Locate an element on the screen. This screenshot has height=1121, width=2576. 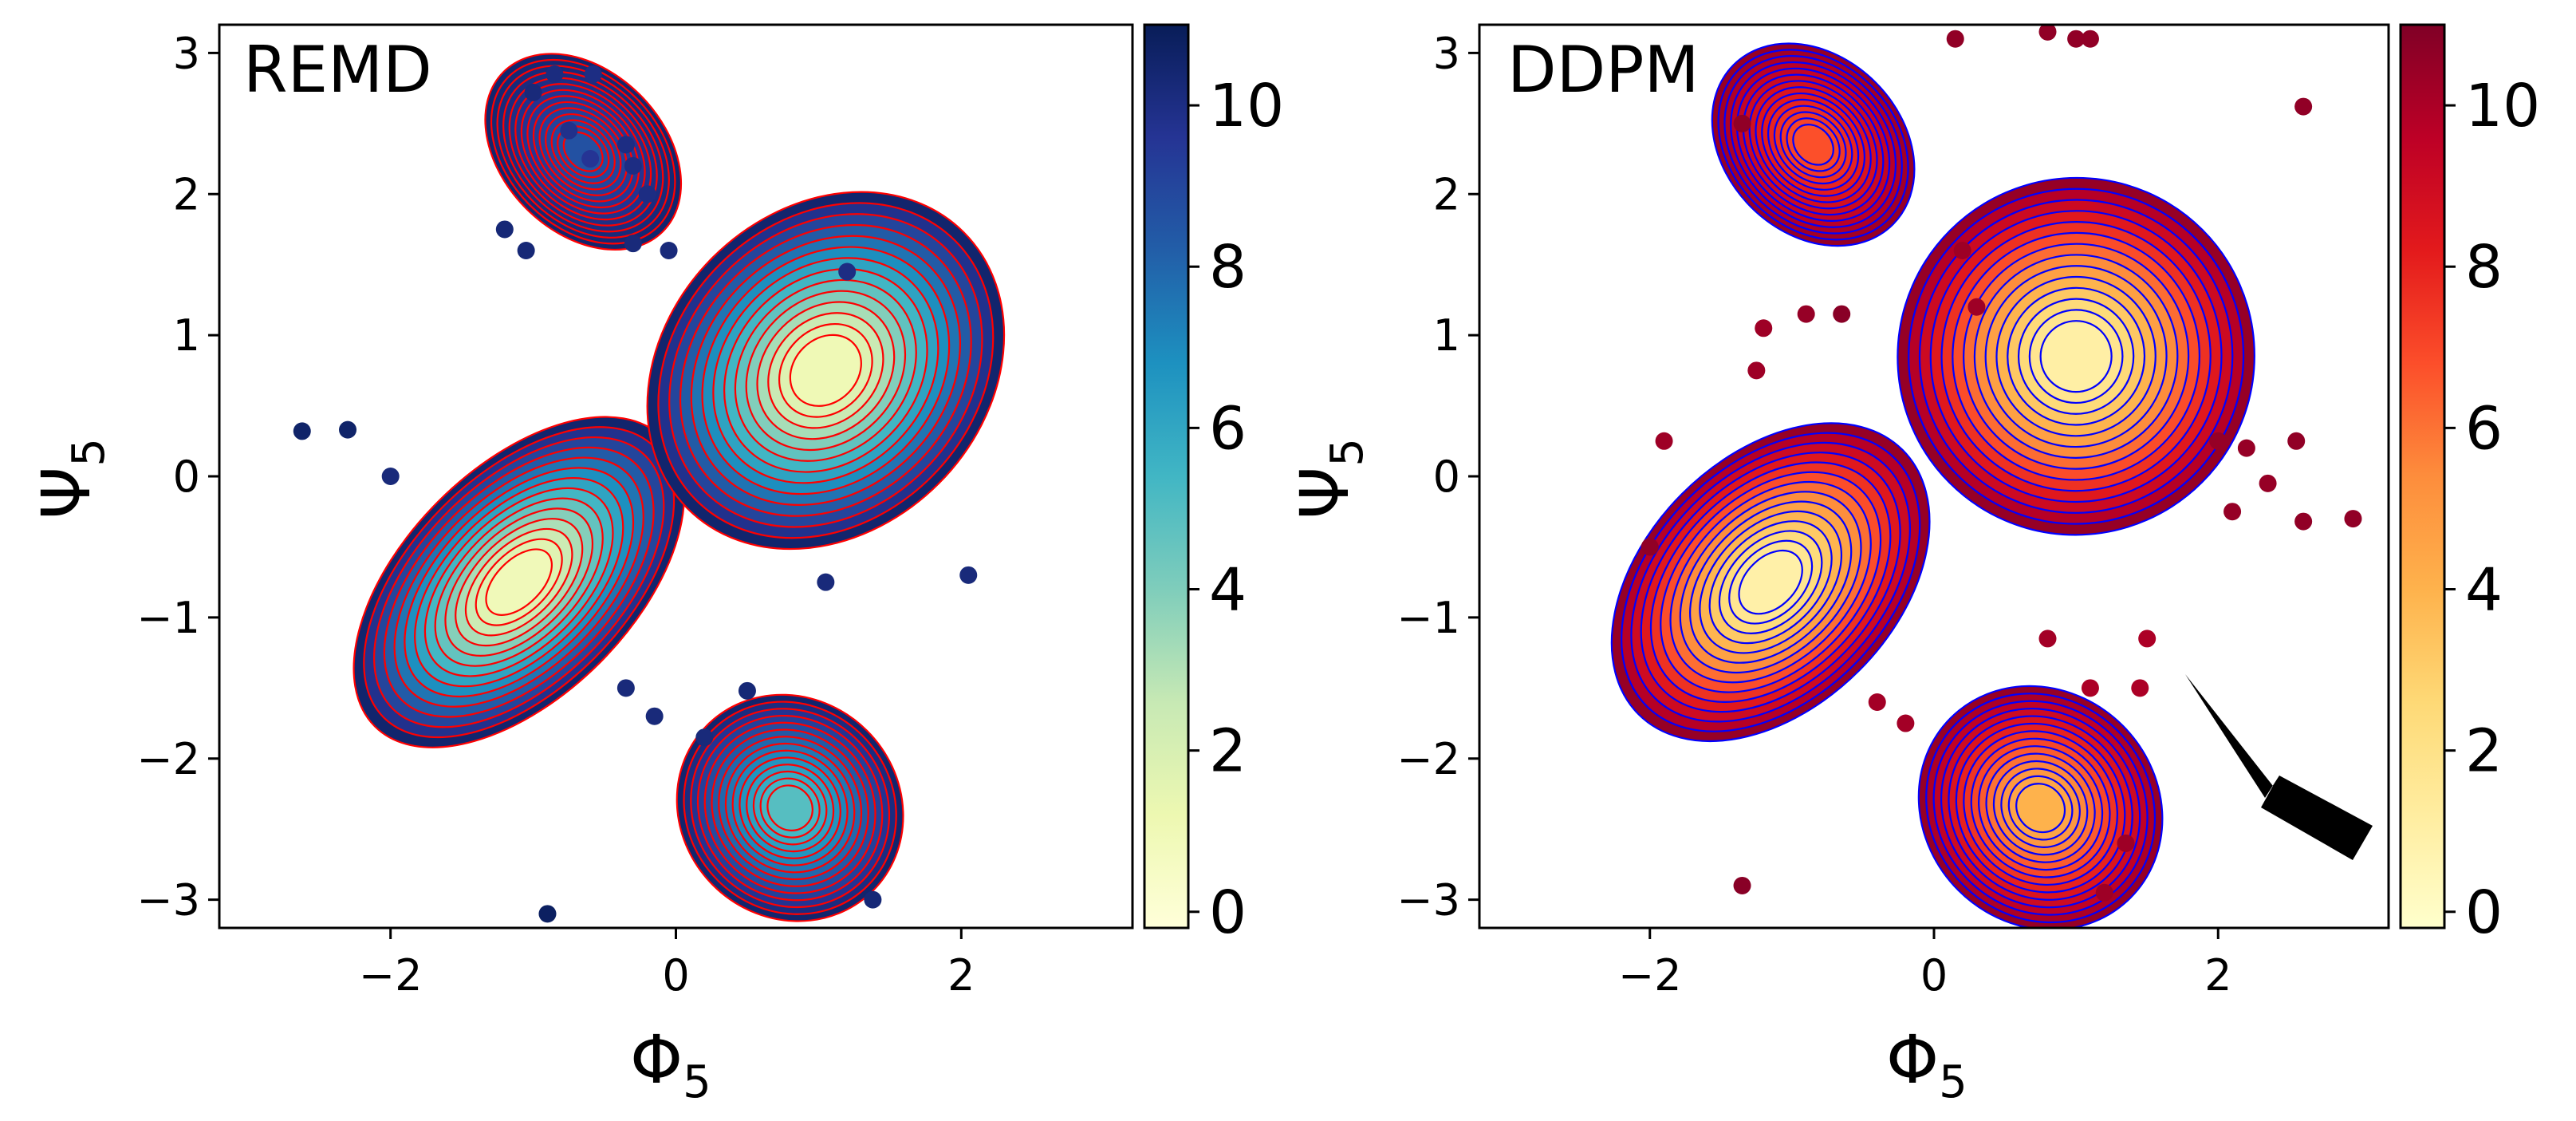
ddpm-x-axis-label: Φ5 is located at coordinates (1926, 1064).